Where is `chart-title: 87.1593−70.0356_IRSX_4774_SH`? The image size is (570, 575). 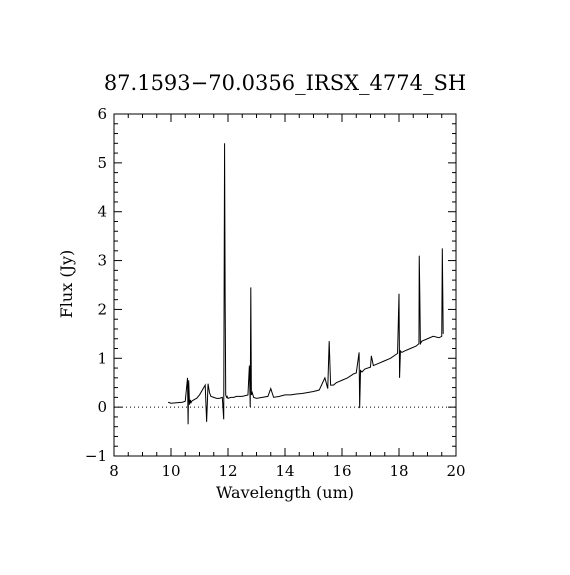 chart-title: 87.1593−70.0356_IRSX_4774_SH is located at coordinates (285, 83).